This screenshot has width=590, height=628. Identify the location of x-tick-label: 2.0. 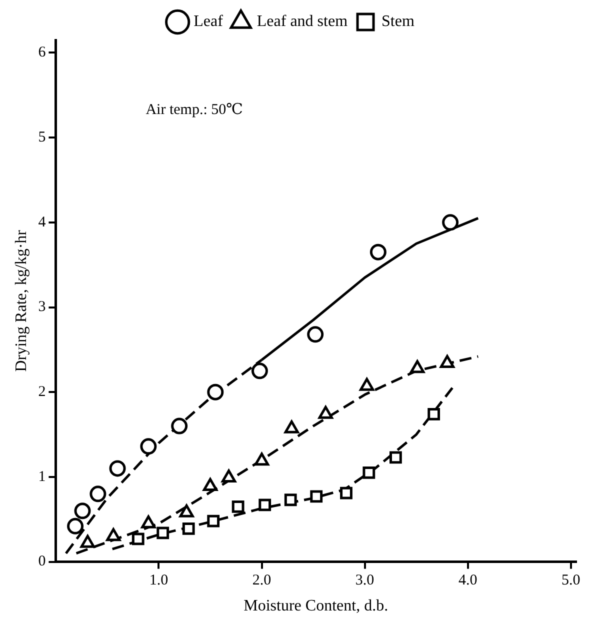
(262, 580).